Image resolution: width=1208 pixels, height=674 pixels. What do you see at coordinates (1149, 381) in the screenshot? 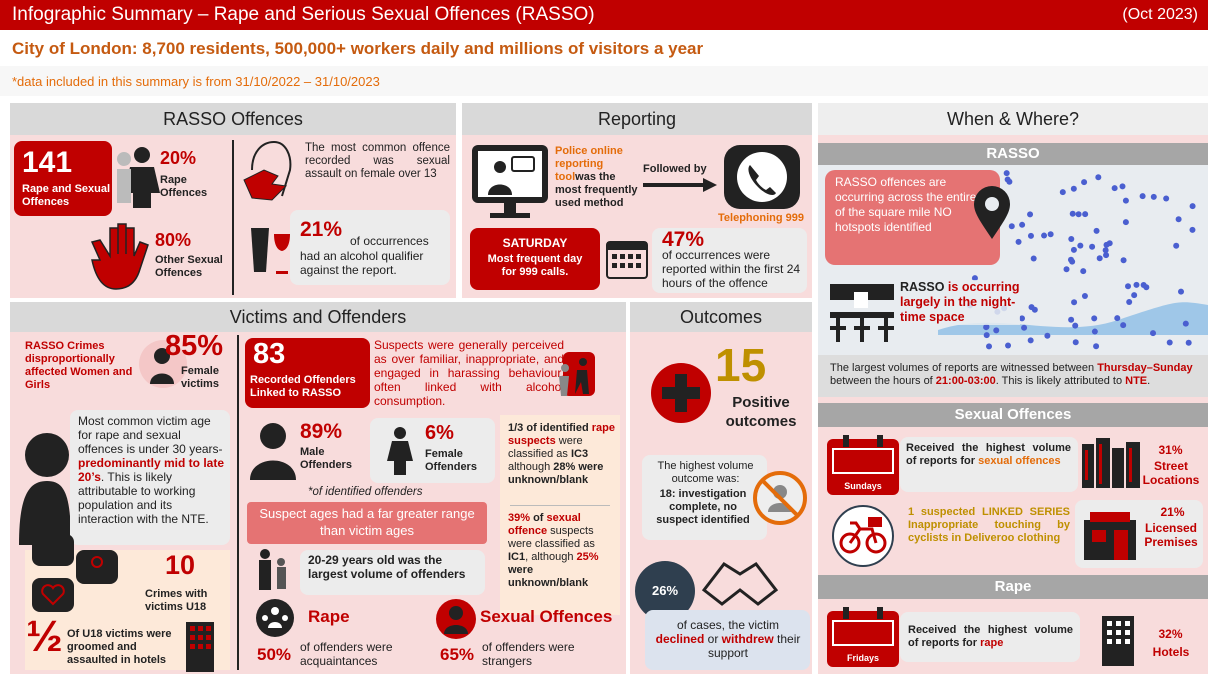
I see `text-segment: .` at bounding box center [1149, 381].